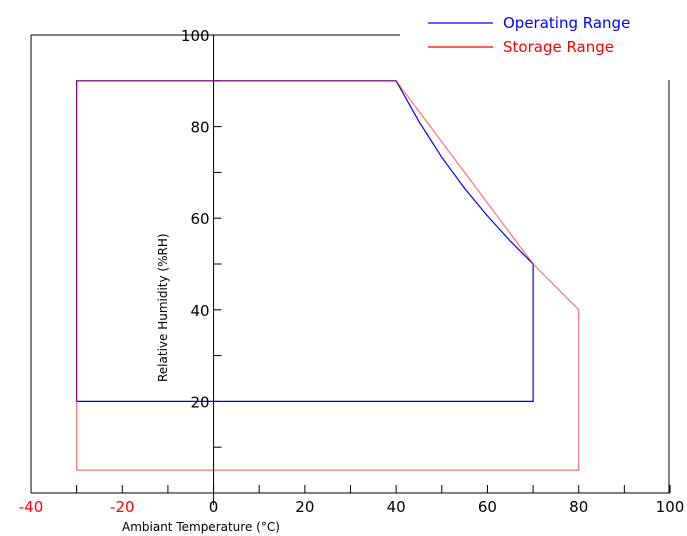 Image resolution: width=687 pixels, height=536 pixels. I want to click on y-tick-label: 100, so click(195, 36).